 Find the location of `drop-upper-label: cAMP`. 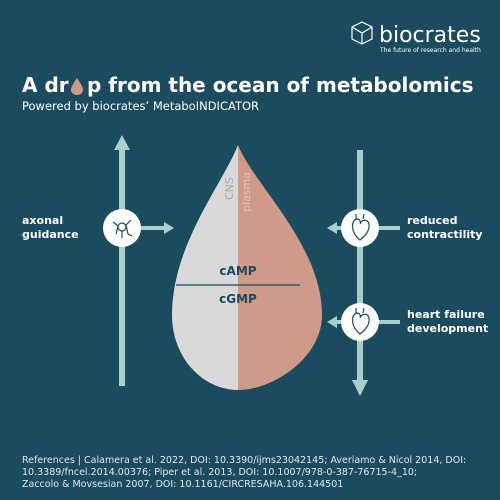

drop-upper-label: cAMP is located at coordinates (237, 271).